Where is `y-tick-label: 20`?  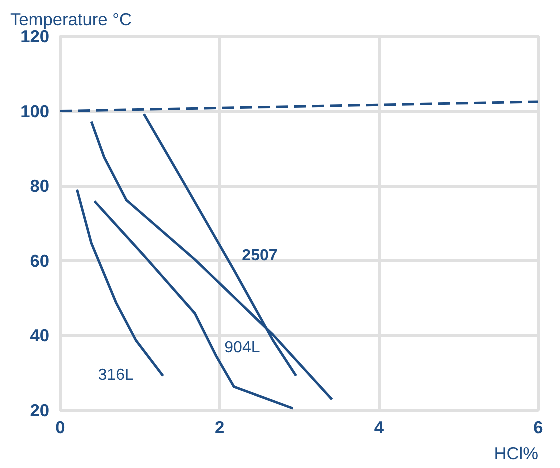
y-tick-label: 20 is located at coordinates (40, 410).